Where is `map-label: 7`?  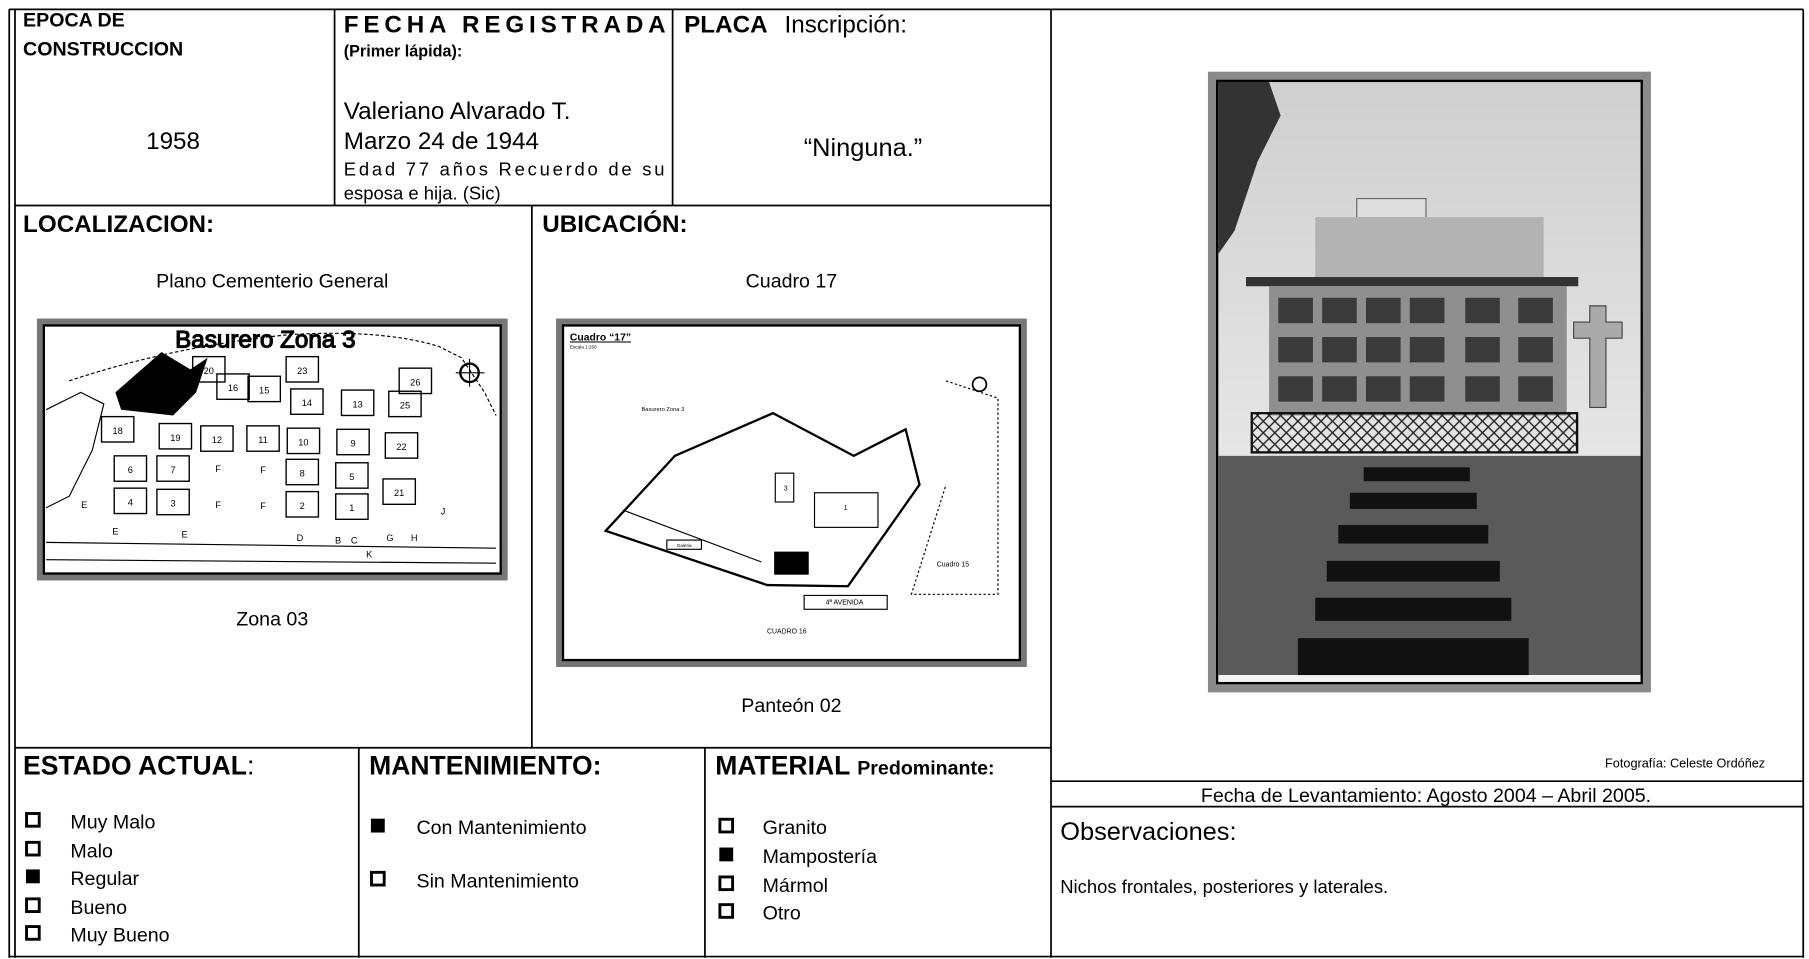
map-label: 7 is located at coordinates (172, 470).